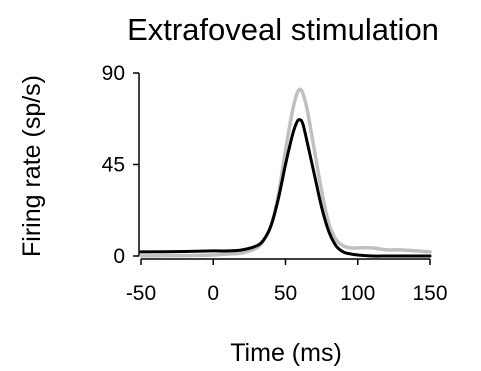 The width and height of the screenshot is (481, 371). What do you see at coordinates (285, 293) in the screenshot?
I see `x-tick-label: 50` at bounding box center [285, 293].